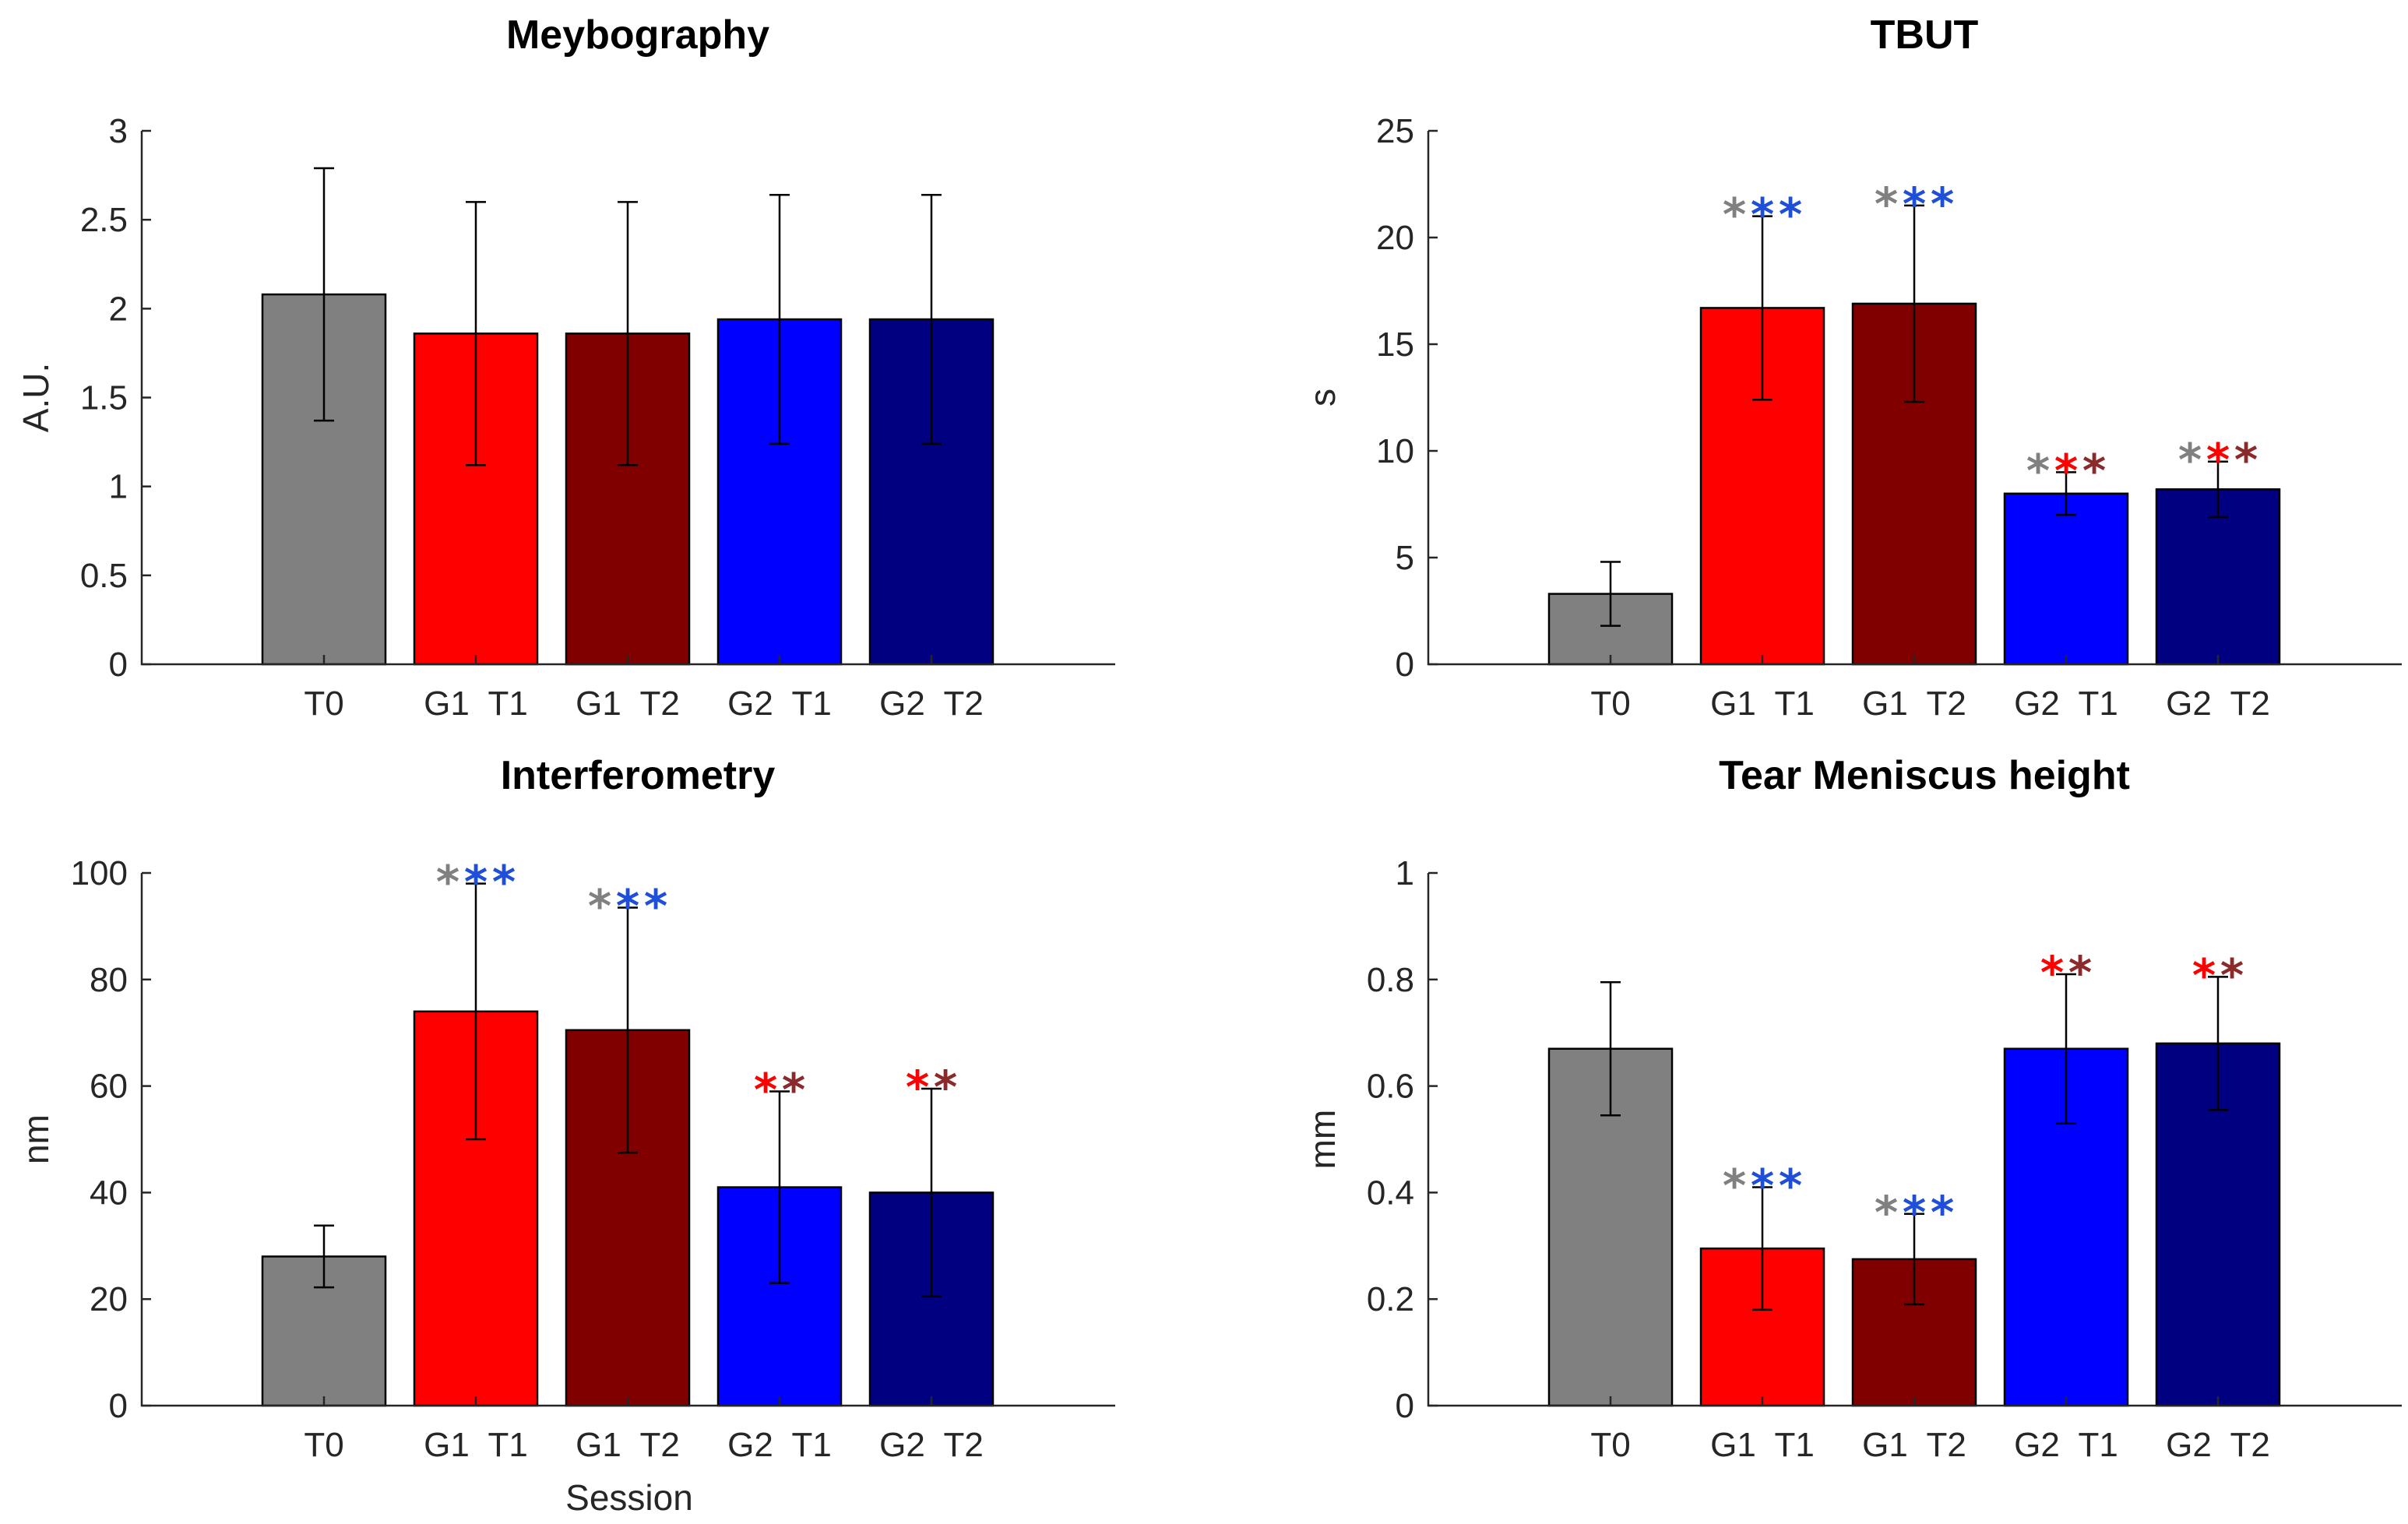 The width and height of the screenshot is (2408, 1524). I want to click on y-tick-label: 0.4, so click(1390, 1193).